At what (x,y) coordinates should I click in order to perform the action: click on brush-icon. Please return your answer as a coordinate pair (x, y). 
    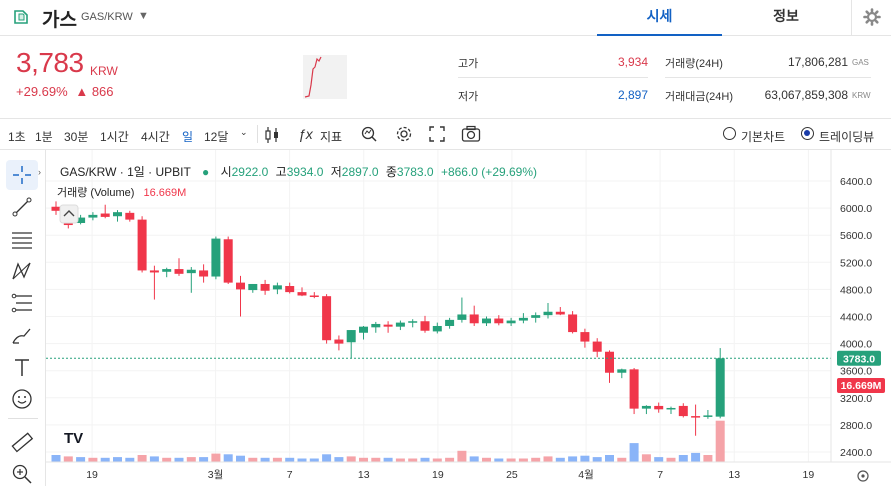
    Looking at the image, I should click on (22, 335).